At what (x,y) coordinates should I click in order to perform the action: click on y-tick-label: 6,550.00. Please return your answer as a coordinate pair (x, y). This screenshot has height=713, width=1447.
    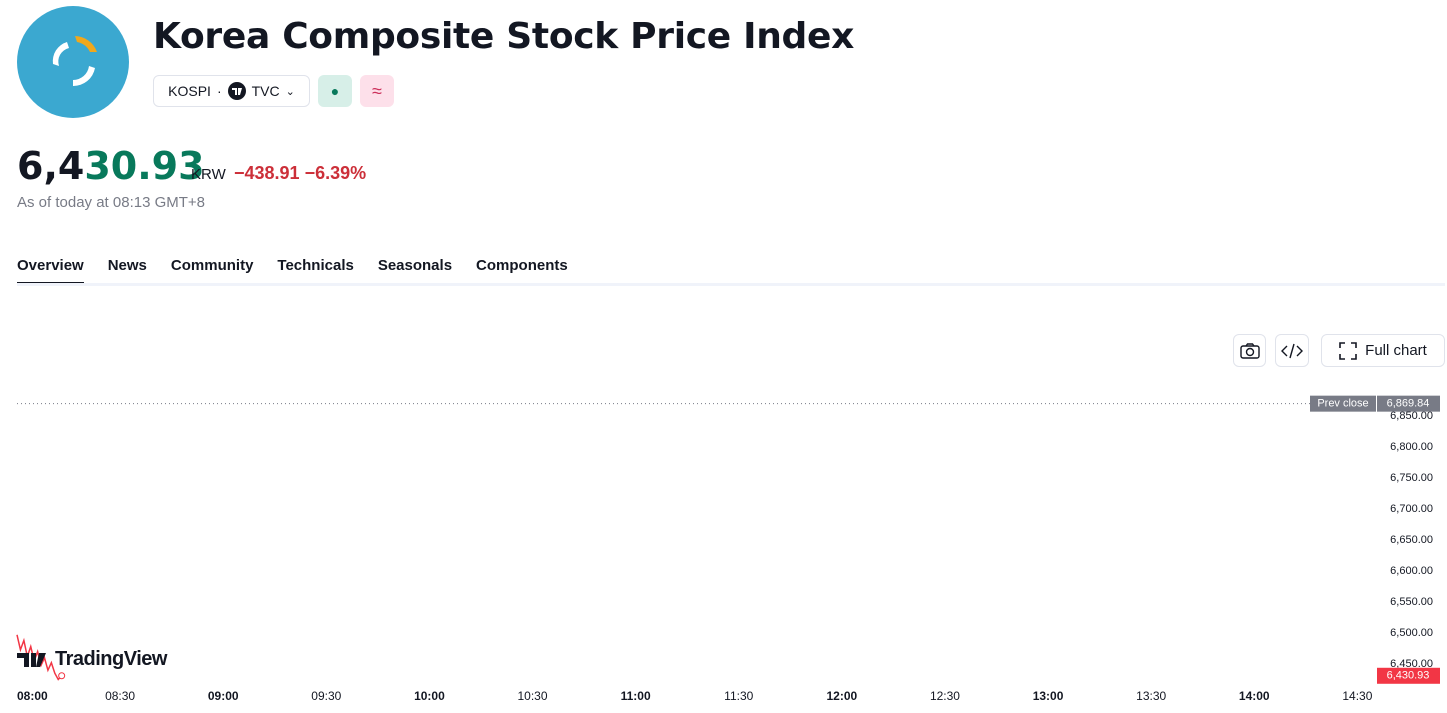
    Looking at the image, I should click on (1411, 602).